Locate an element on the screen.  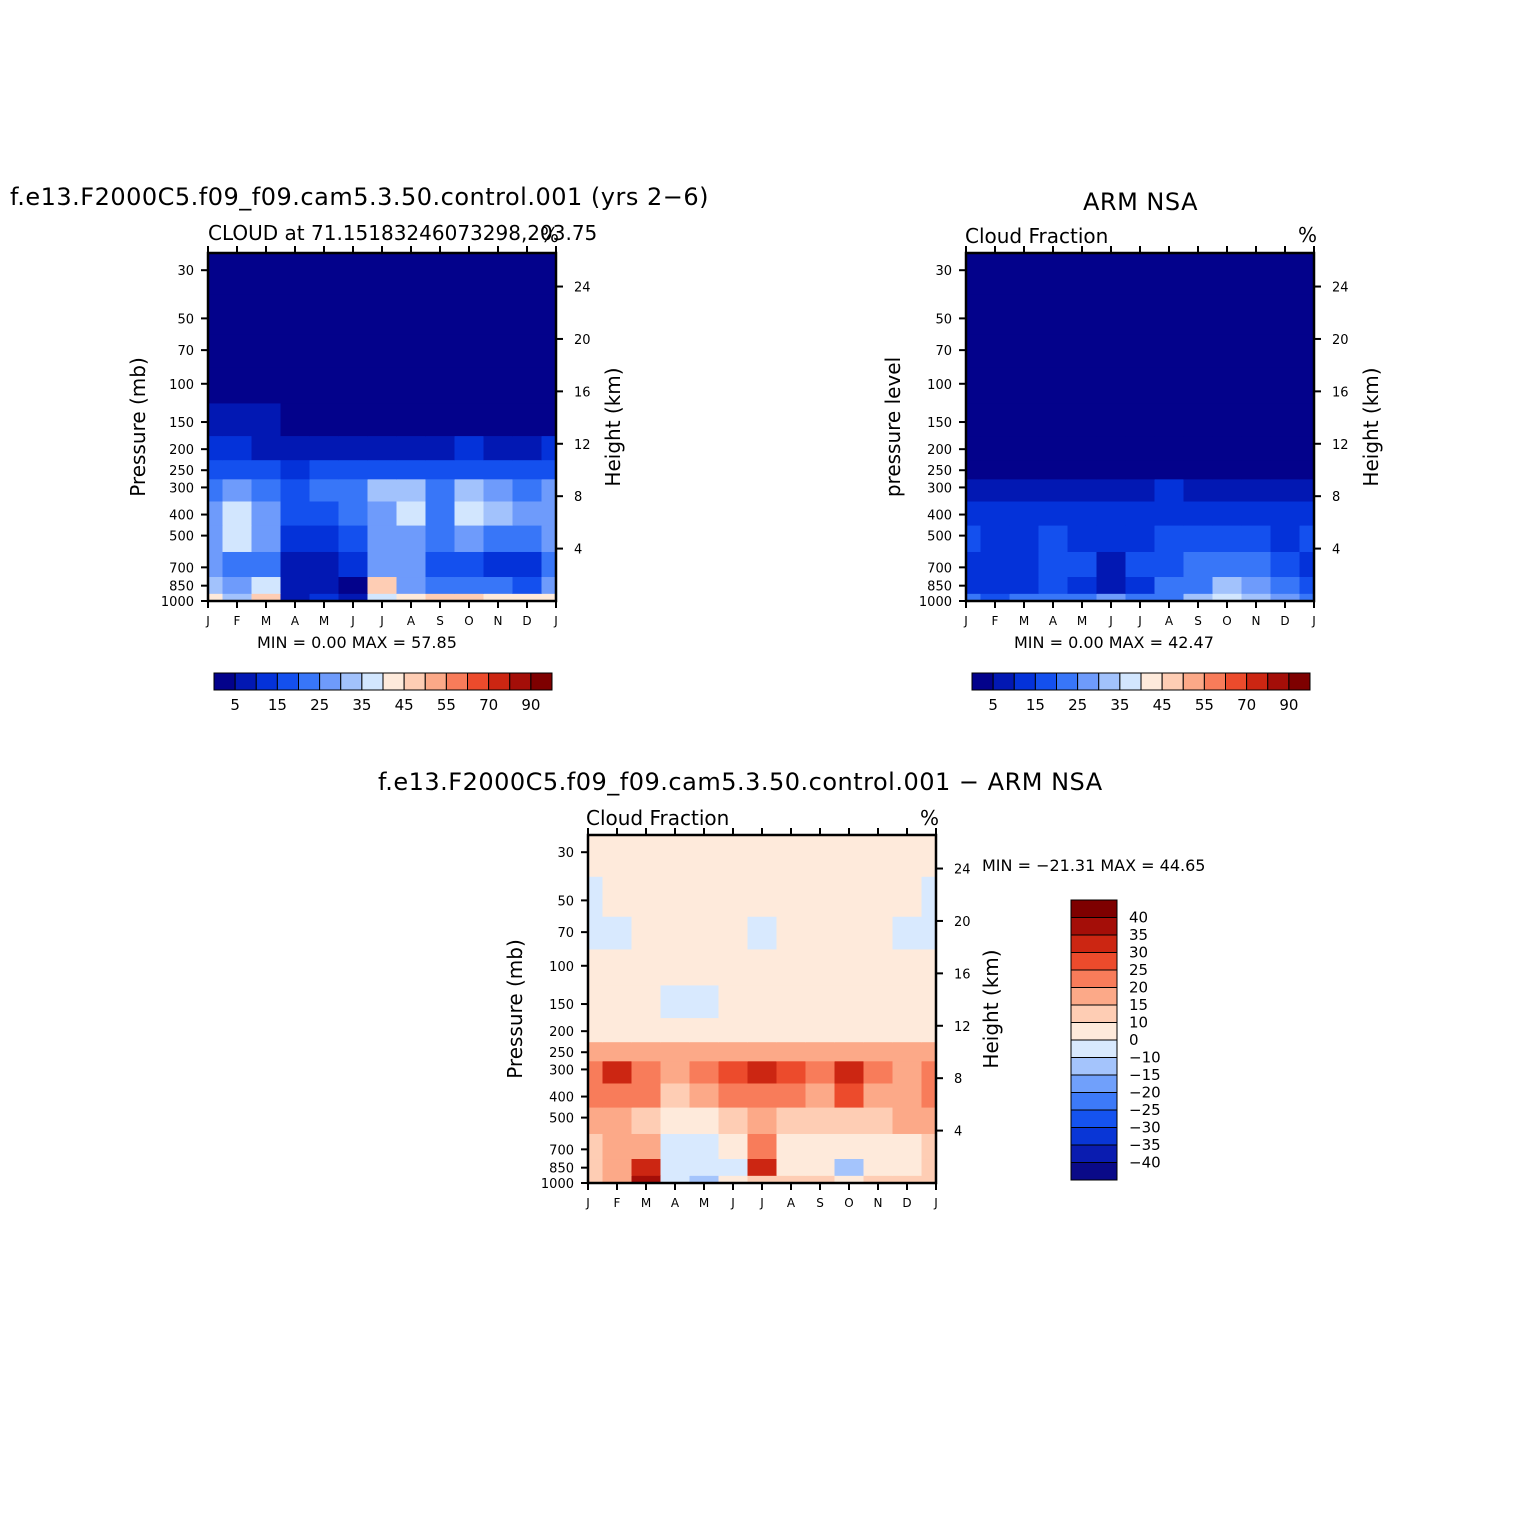
y-tick-label: 1000 is located at coordinates (177, 602).